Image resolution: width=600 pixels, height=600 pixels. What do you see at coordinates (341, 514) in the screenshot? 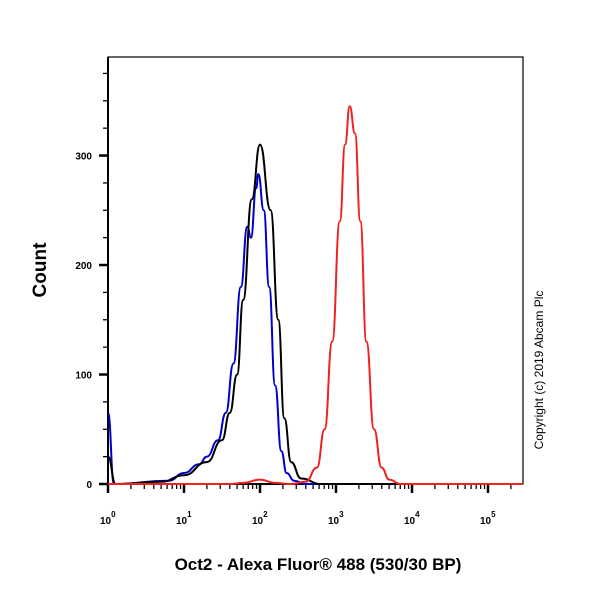
I see `x-tick-exponent: 3` at bounding box center [341, 514].